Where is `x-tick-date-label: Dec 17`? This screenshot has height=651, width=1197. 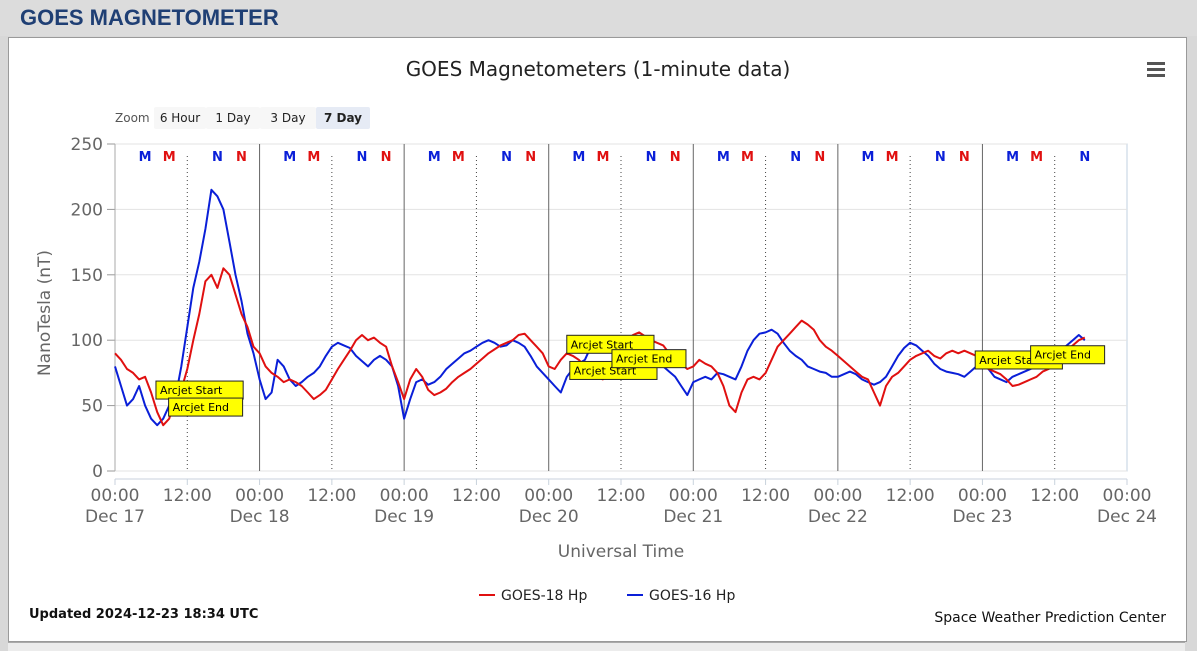 x-tick-date-label: Dec 17 is located at coordinates (115, 517).